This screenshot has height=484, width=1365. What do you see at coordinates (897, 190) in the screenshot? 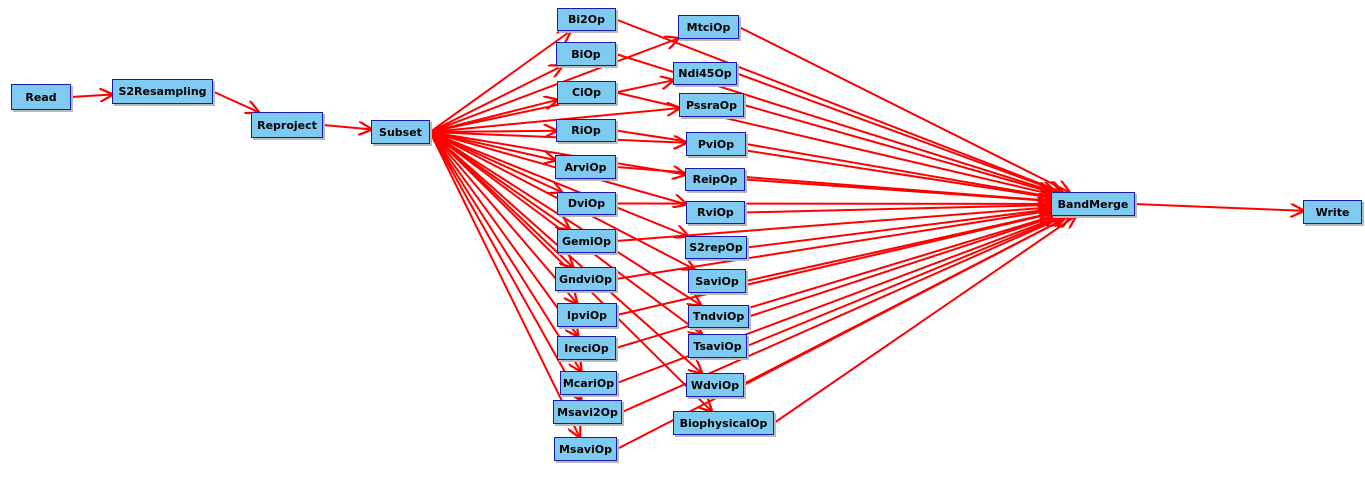
I see `edge-reip-op-to-band-merge` at bounding box center [897, 190].